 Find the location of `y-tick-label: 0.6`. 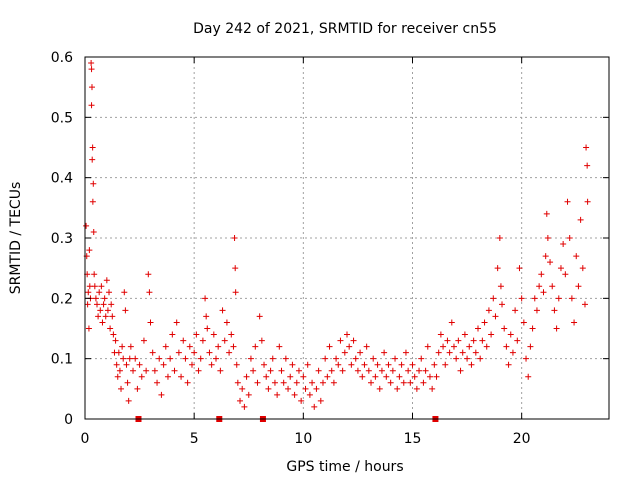

y-tick-label: 0.6 is located at coordinates (62, 58).